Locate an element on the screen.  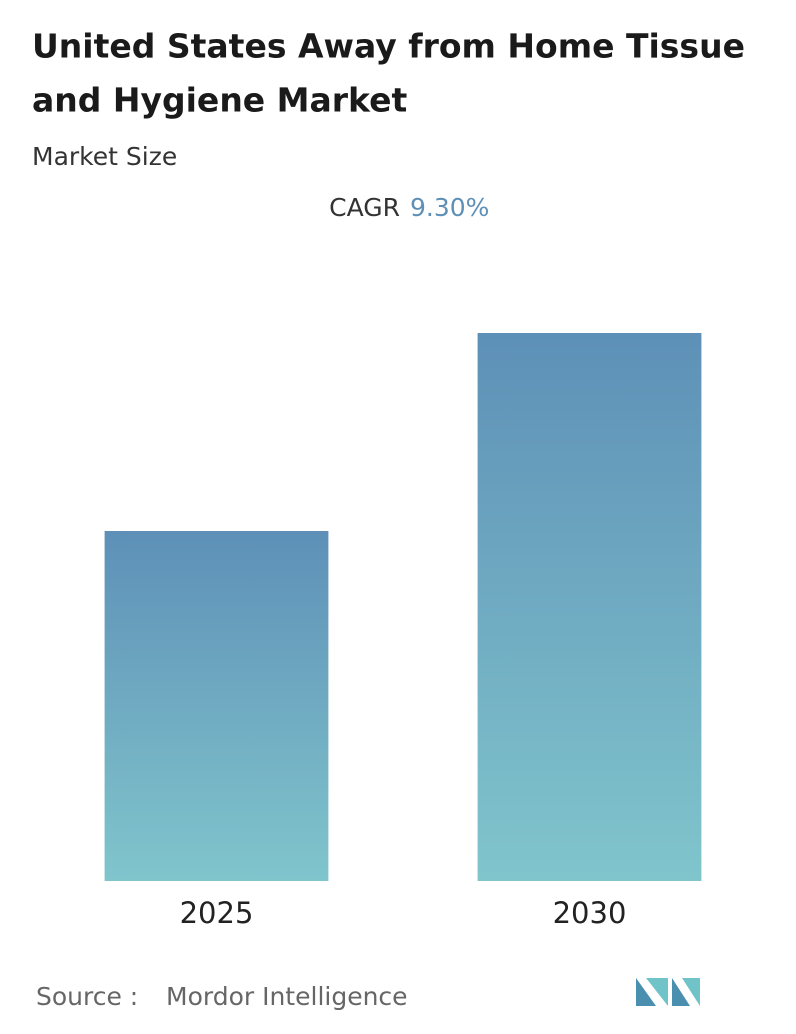
chart-title: United States Away from Home Tissue is located at coordinates (388, 46).